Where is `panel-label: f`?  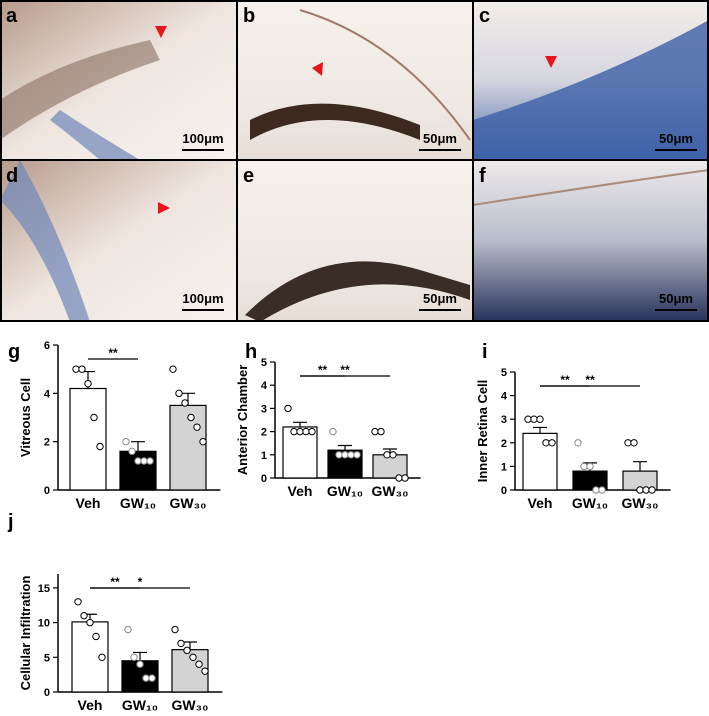 panel-label: f is located at coordinates (482, 176).